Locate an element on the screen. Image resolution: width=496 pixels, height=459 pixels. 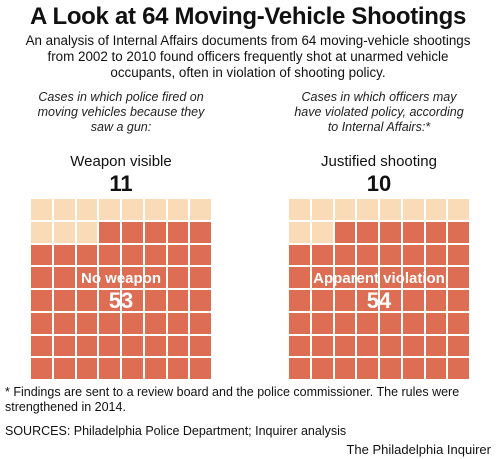
waffle-grid is located at coordinates (379, 289).